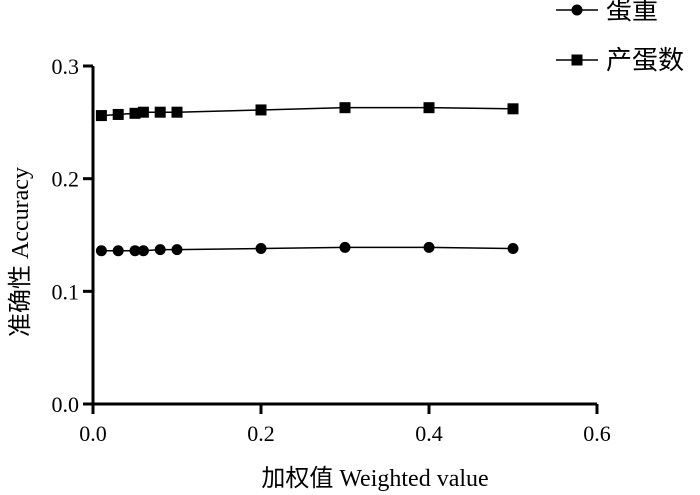 This screenshot has height=495, width=700. Describe the element at coordinates (261, 433) in the screenshot. I see `x-tick-label: 0.2` at that location.